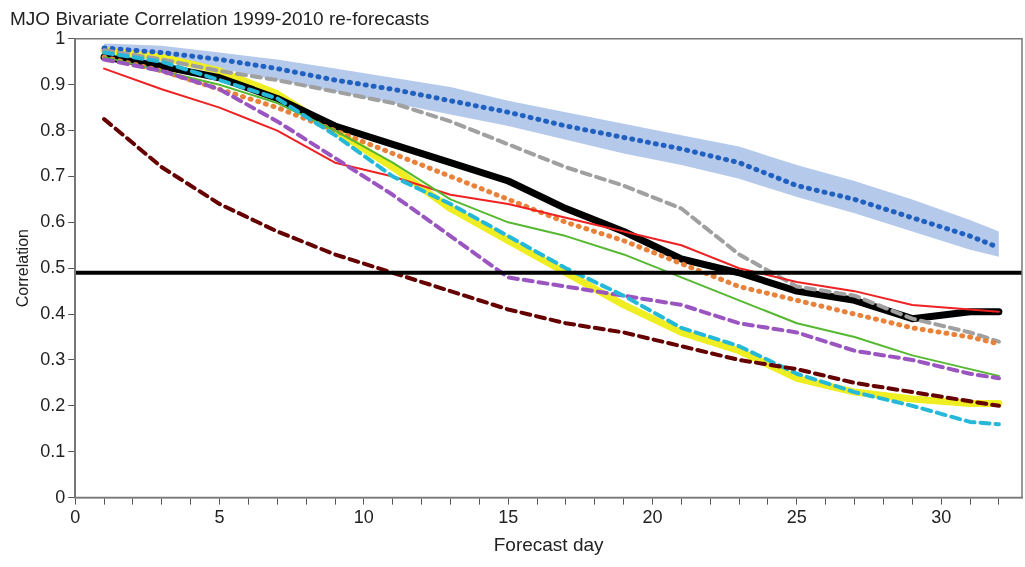  I want to click on x-tick-label: 20, so click(652, 517).